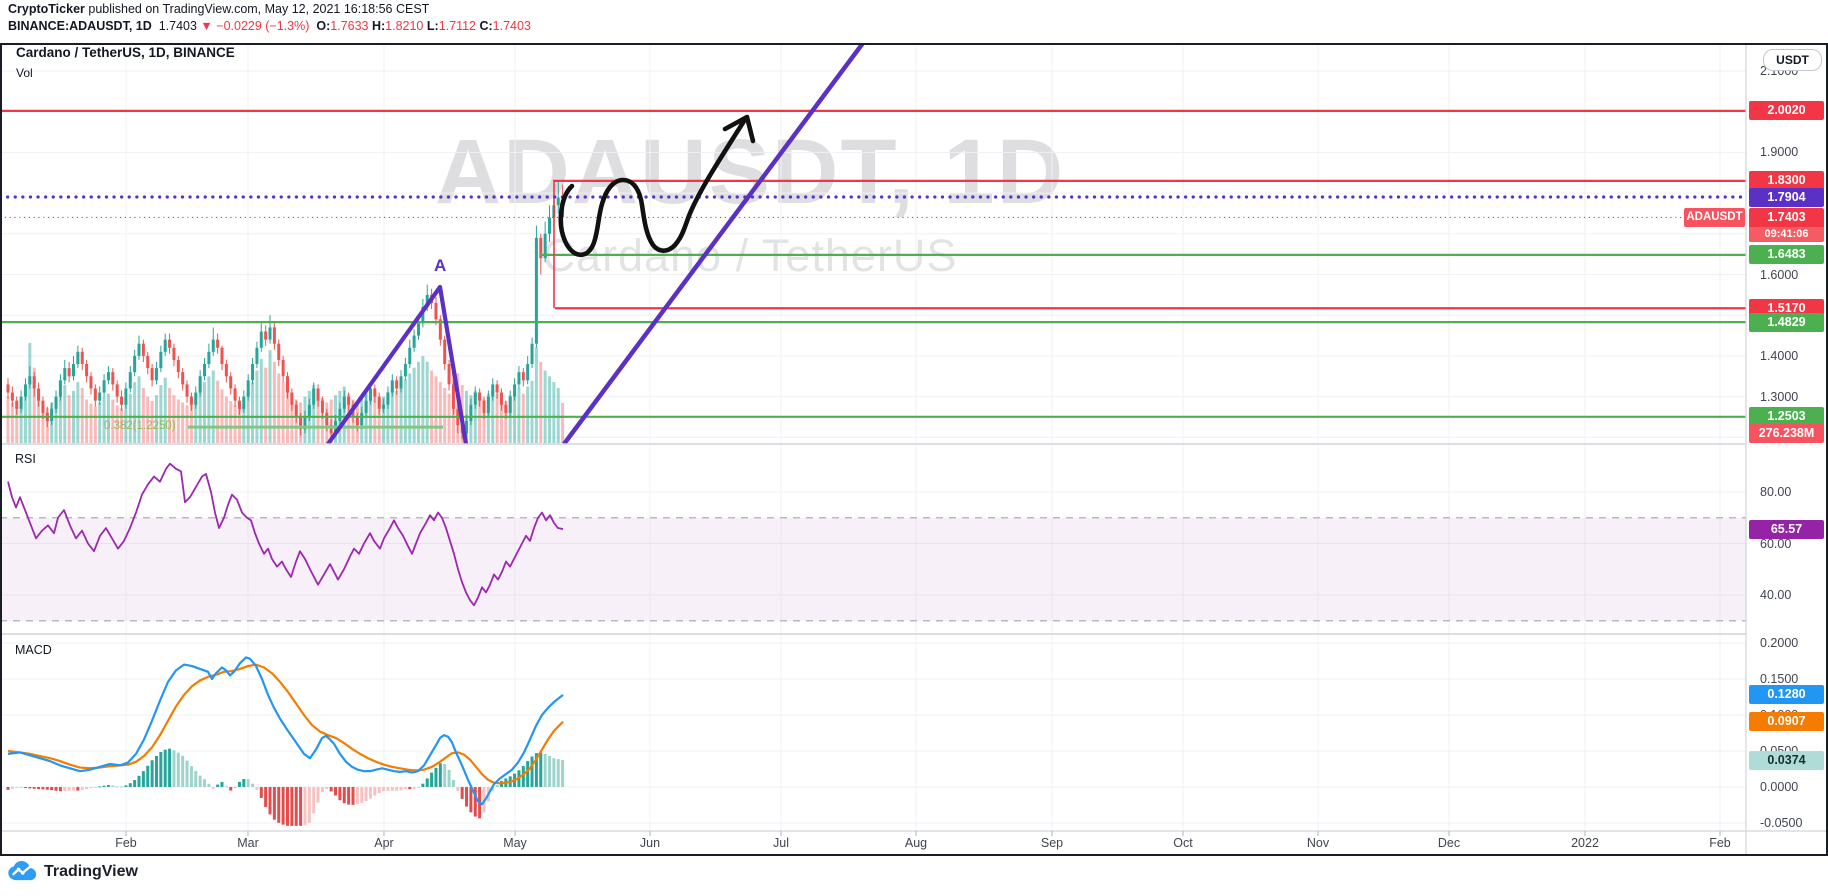 The image size is (1828, 896). What do you see at coordinates (1786, 433) in the screenshot?
I see `price-scale-label: 276.238M` at bounding box center [1786, 433].